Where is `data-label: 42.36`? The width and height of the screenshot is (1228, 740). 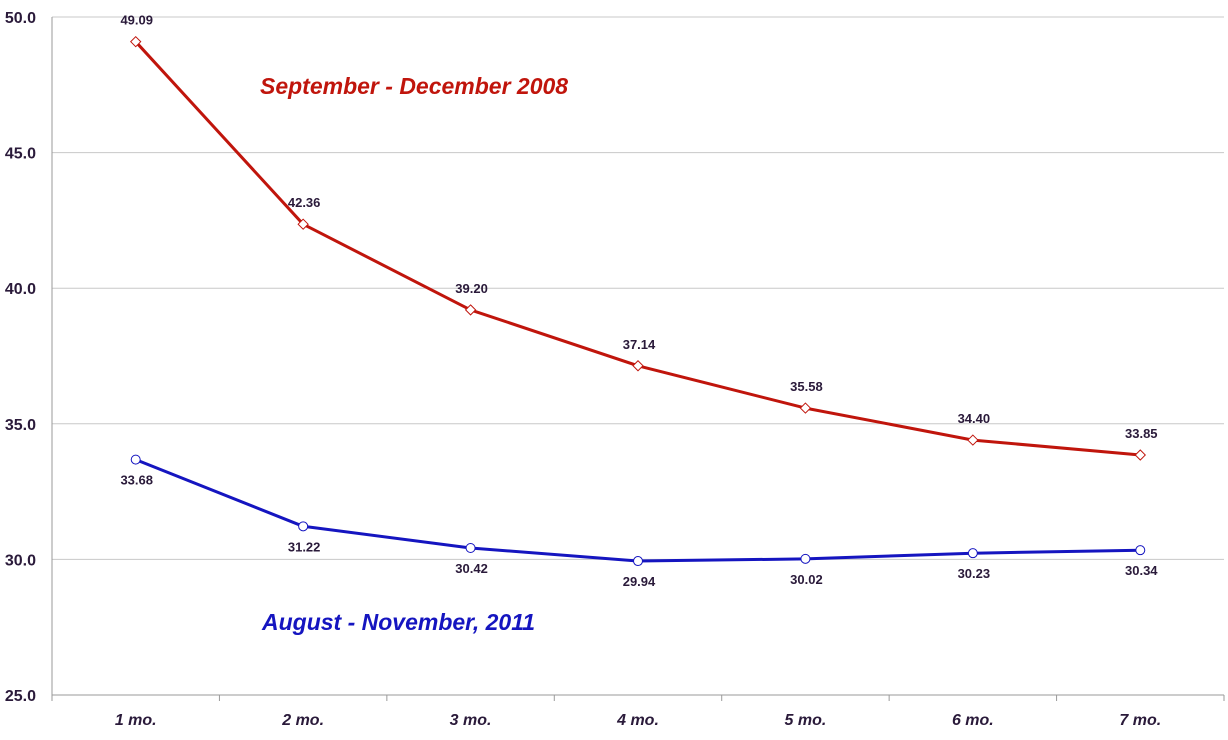 data-label: 42.36 is located at coordinates (304, 202).